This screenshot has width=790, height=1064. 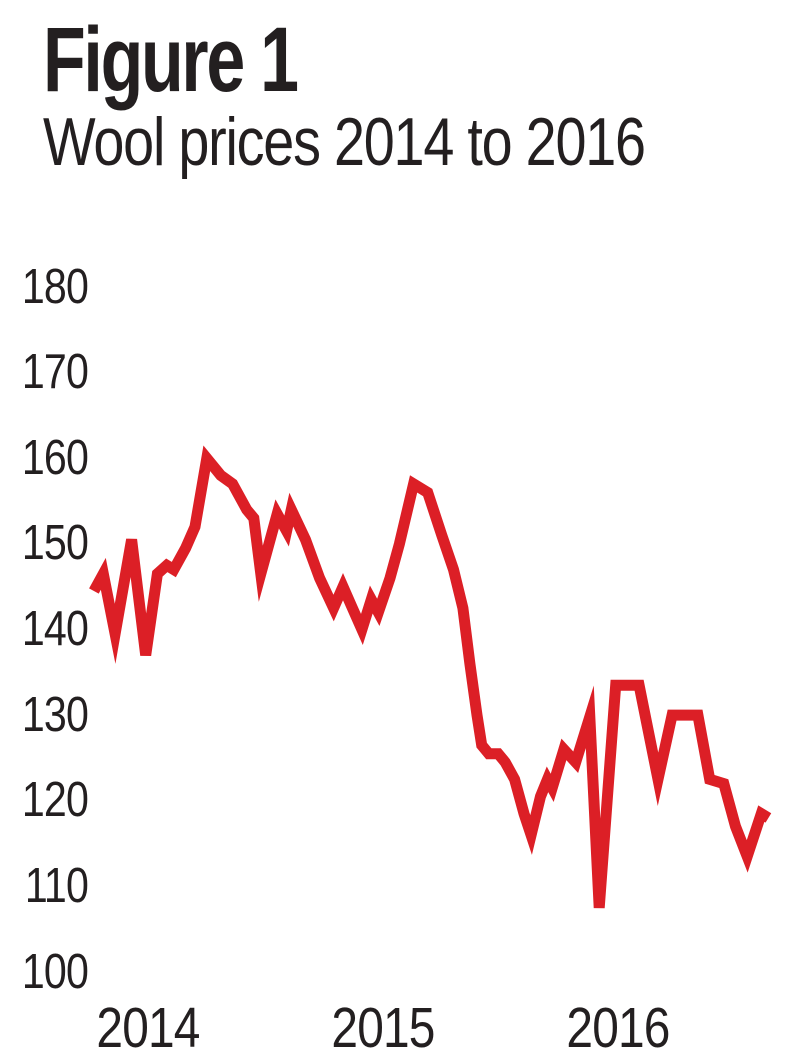 I want to click on y-tick-label-160: 160, so click(x=55, y=457).